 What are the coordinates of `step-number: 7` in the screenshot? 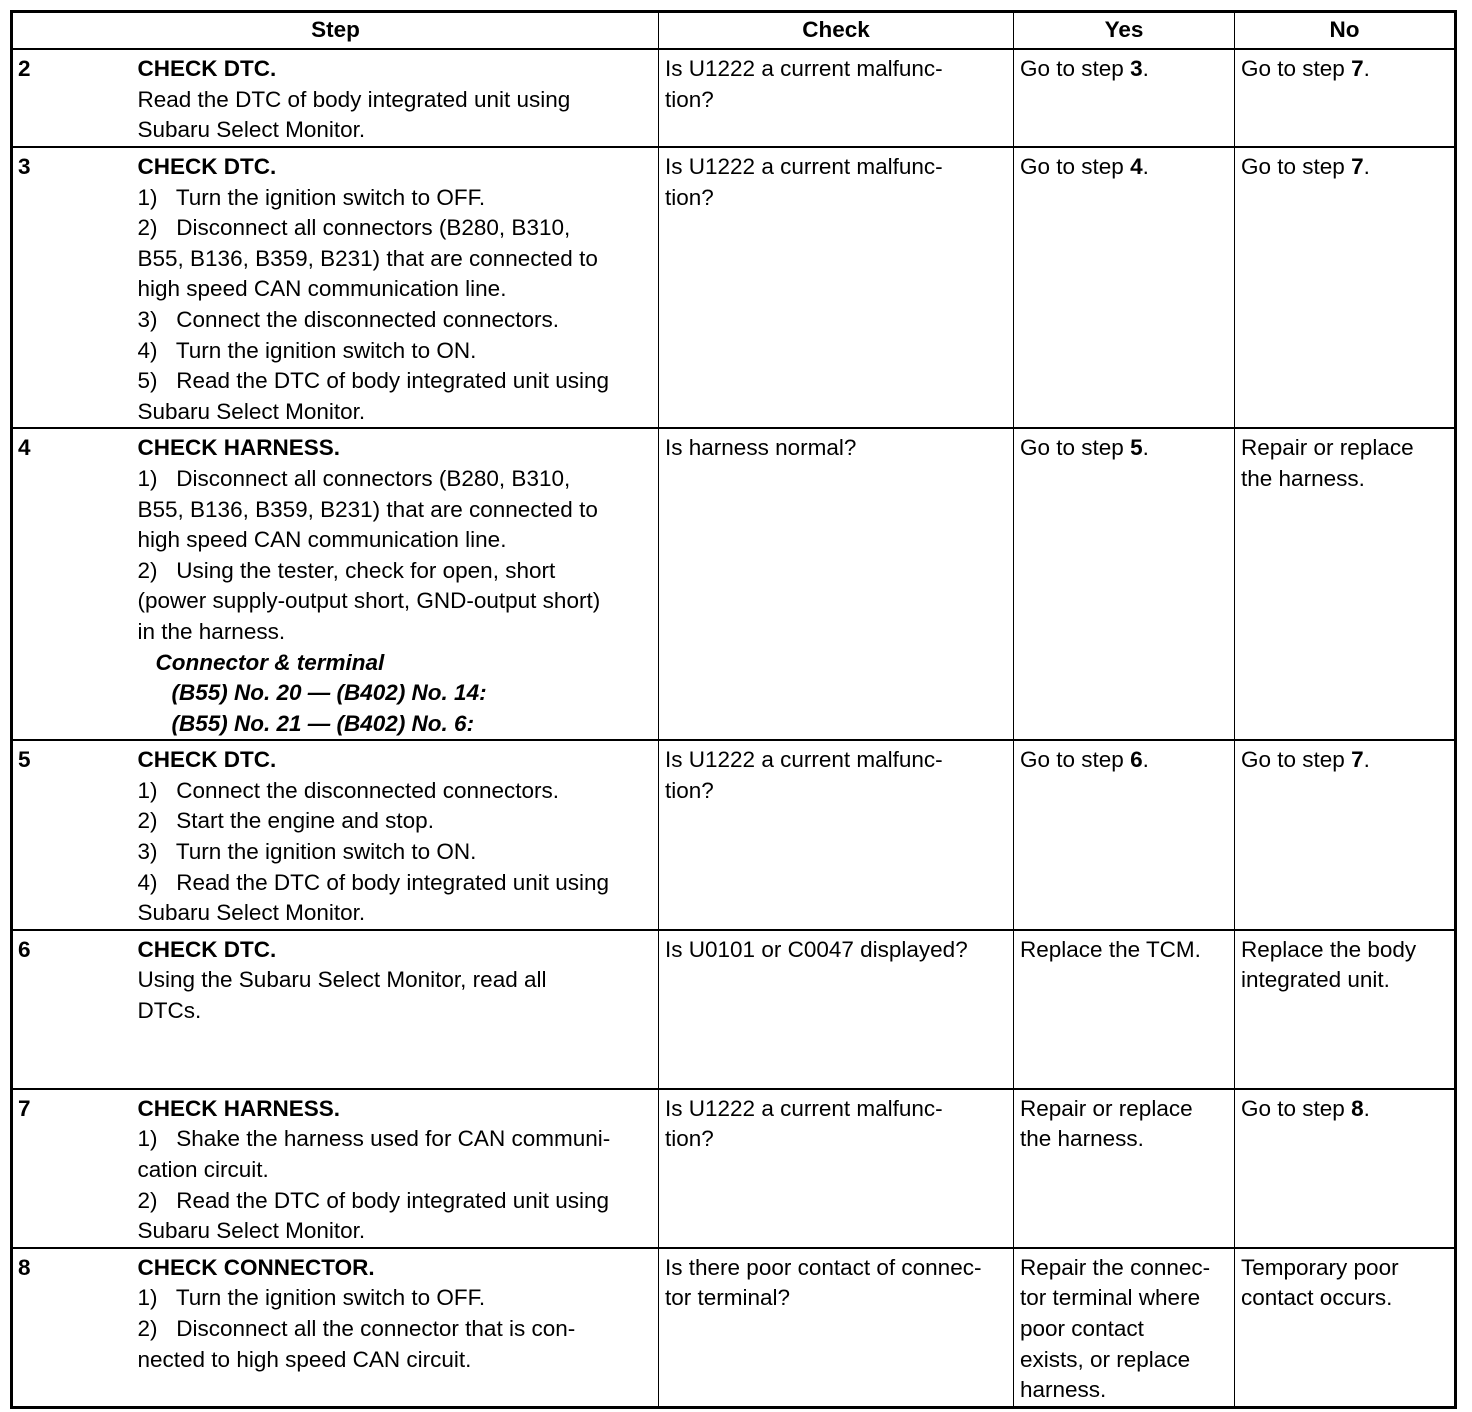 It's located at (74, 1167).